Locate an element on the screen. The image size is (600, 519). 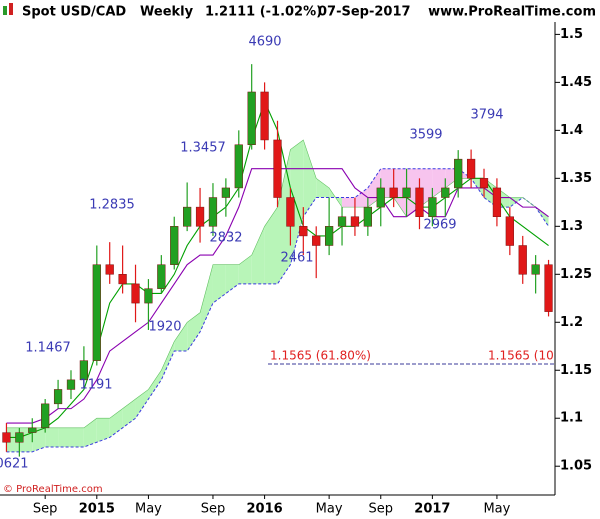
annotation: 3599 is located at coordinates (425, 135).